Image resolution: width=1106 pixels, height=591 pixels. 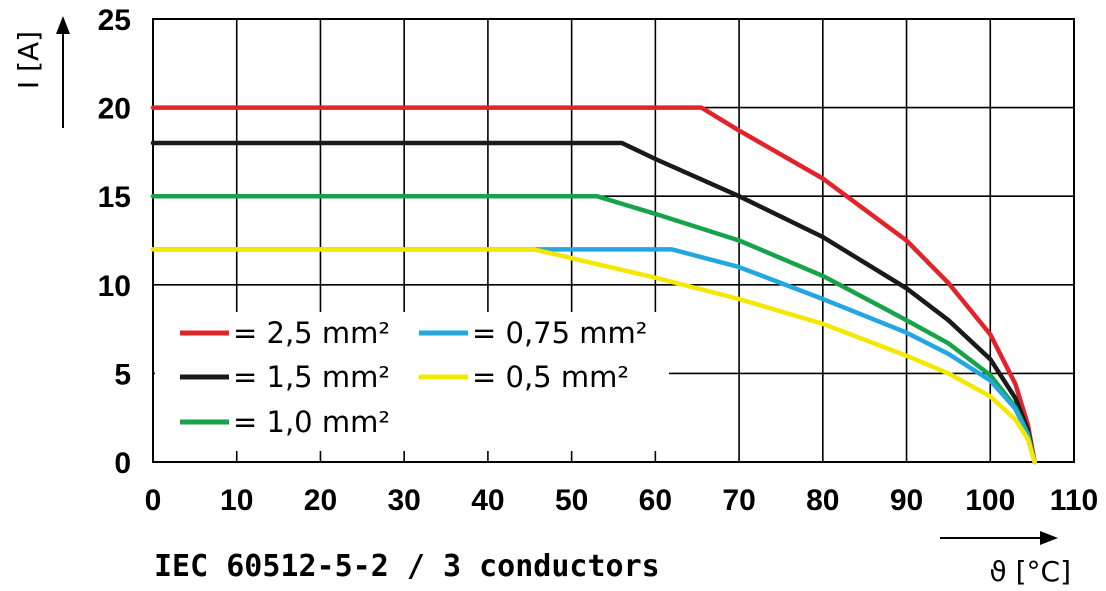 I want to click on y-tick-labels: 0 5 10 15 20 25, so click(x=114, y=242).